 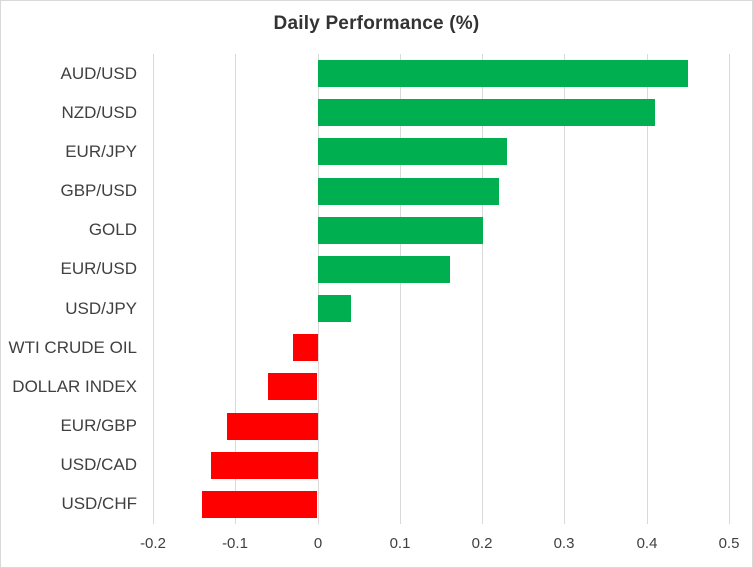 I want to click on category-label: EUR/USD, so click(x=98, y=268).